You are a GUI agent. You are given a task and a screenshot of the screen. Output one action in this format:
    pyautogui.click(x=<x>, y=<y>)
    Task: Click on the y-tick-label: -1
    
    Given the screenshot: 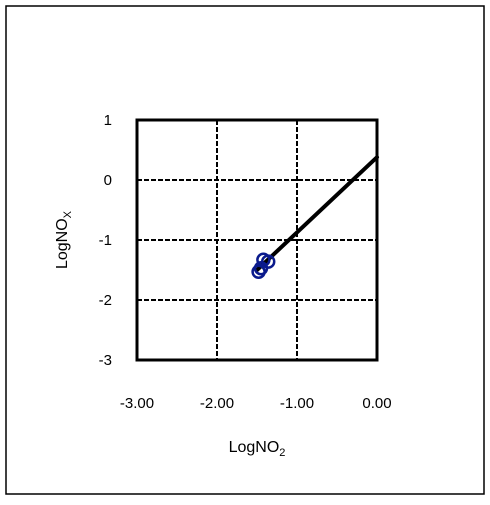 What is the action you would take?
    pyautogui.click(x=105, y=240)
    